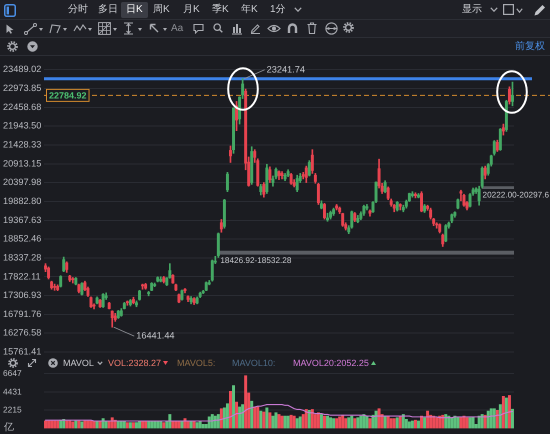 The width and height of the screenshot is (550, 434). Describe the element at coordinates (285, 69) in the screenshot. I see `annotation: 23241.74` at that location.